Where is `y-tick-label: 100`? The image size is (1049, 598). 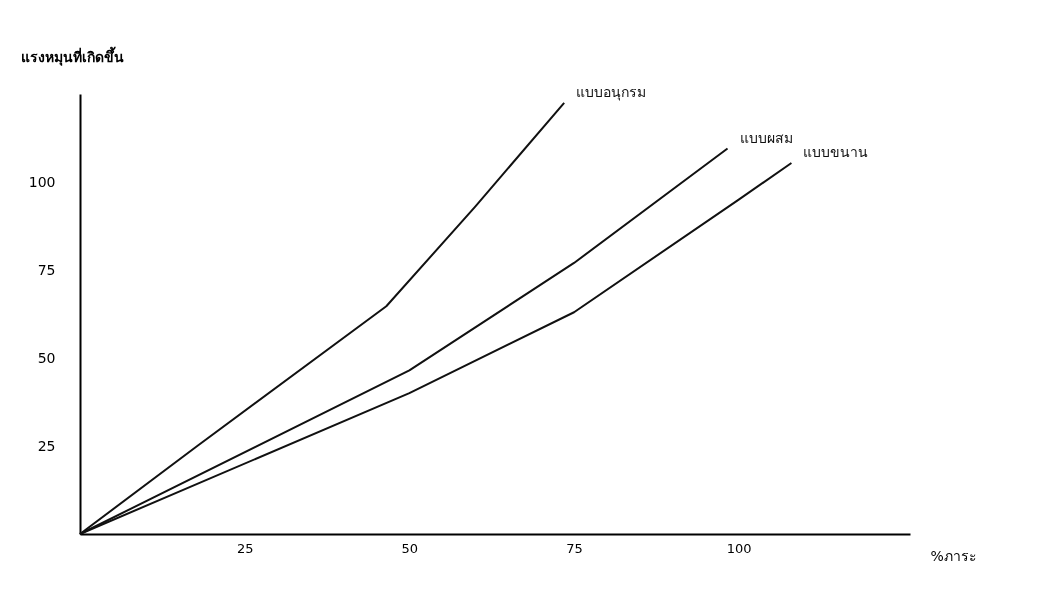
y-tick-label: 100 is located at coordinates (42, 181).